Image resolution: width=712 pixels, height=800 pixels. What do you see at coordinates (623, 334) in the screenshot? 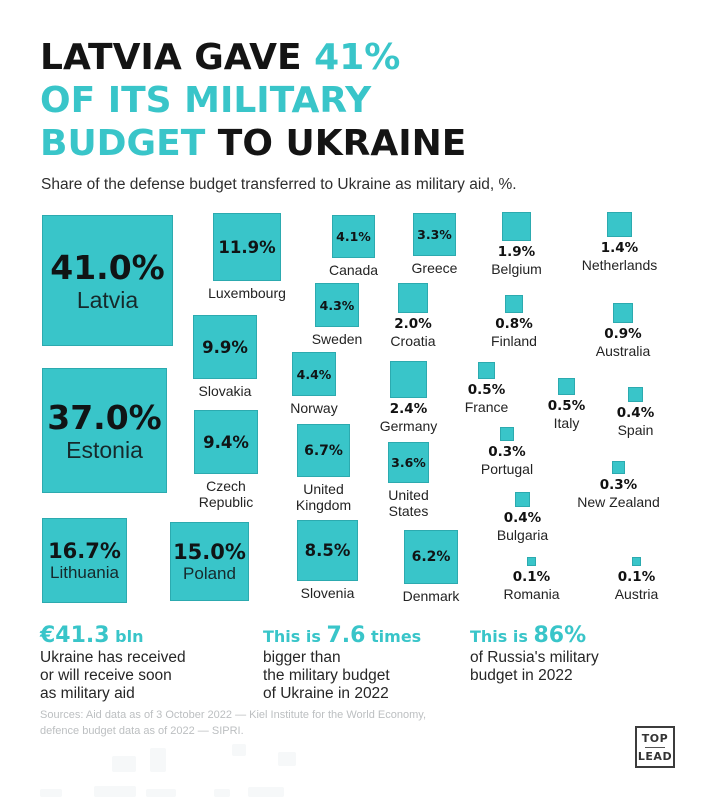
I see `value-label: 0.9%` at bounding box center [623, 334].